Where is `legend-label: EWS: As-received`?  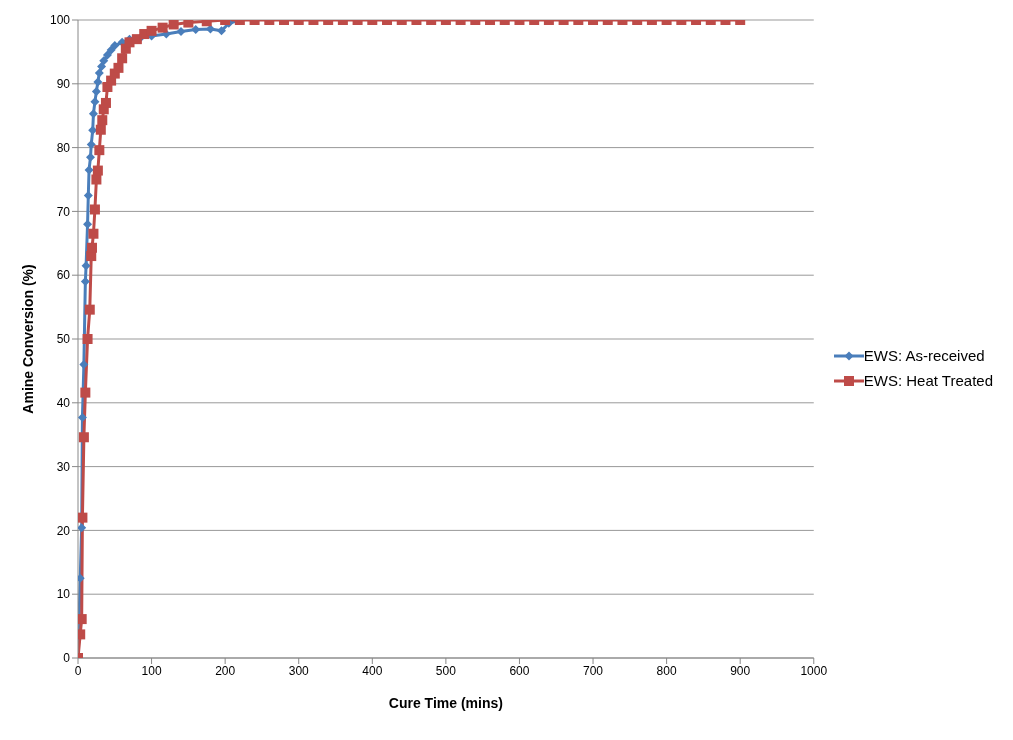
legend-label: EWS: As-received is located at coordinates (924, 355).